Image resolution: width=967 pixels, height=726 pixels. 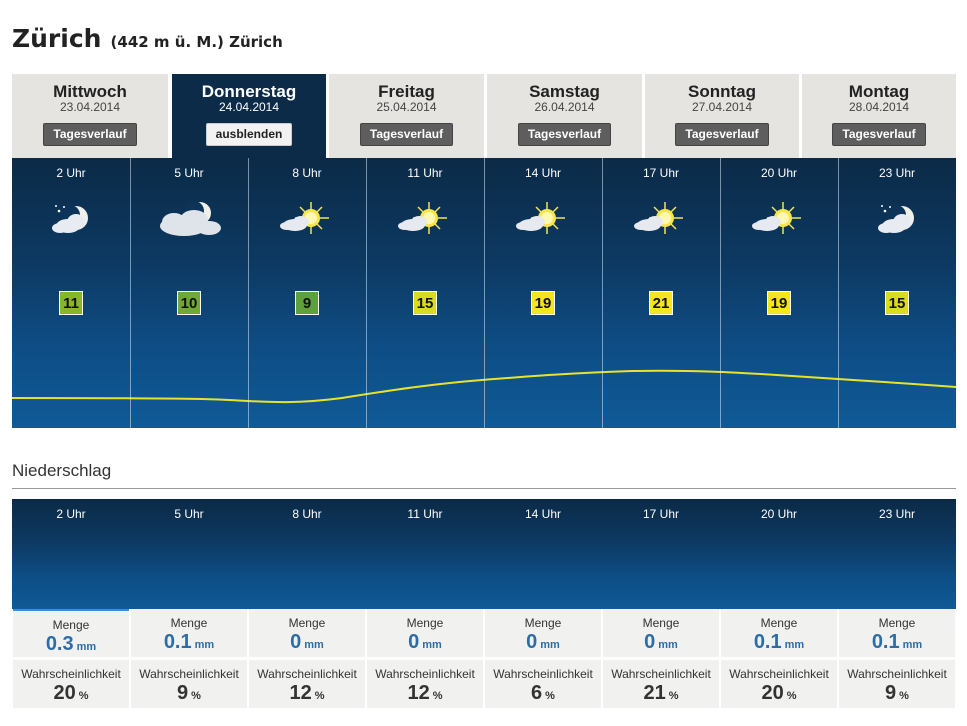 What do you see at coordinates (196, 42) in the screenshot?
I see `city-subtitle: (442 m ü. M.) Zürich` at bounding box center [196, 42].